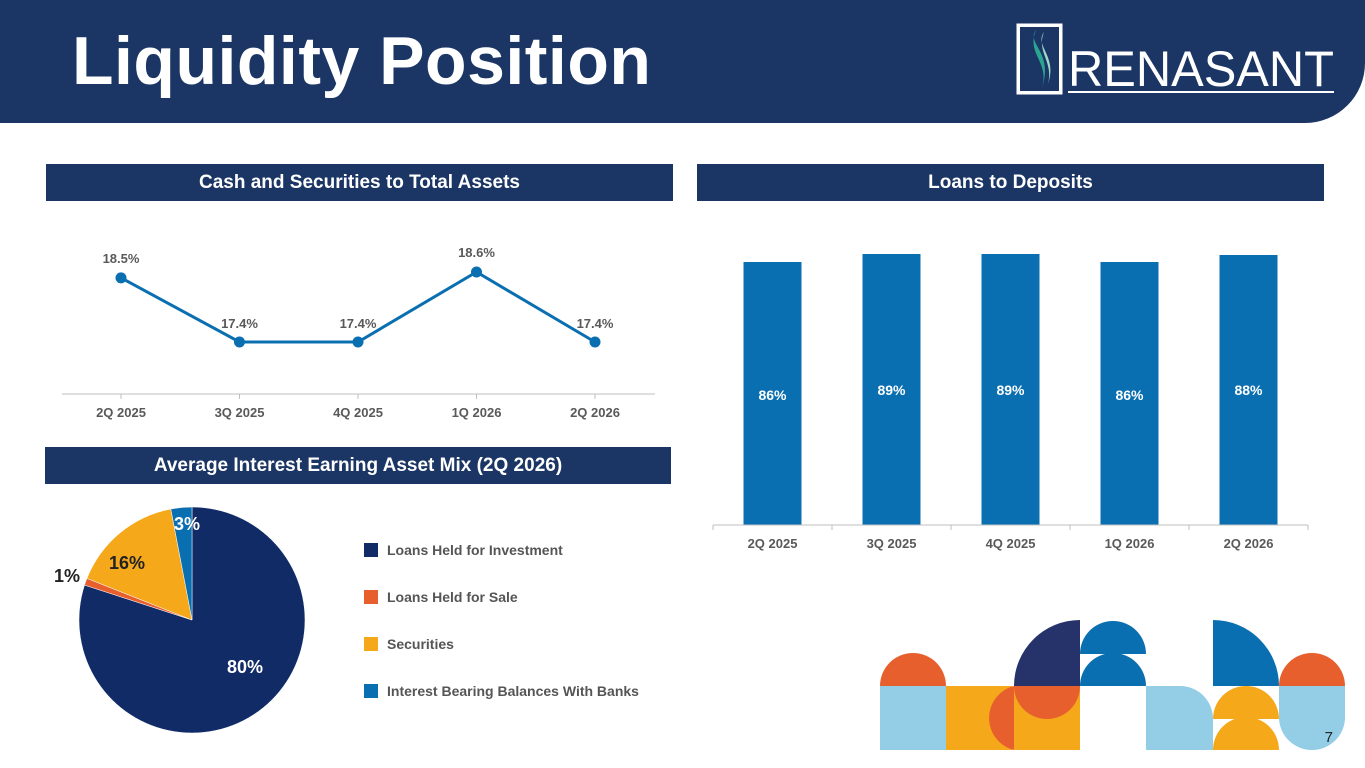 The width and height of the screenshot is (1365, 768). I want to click on pie-data-label: 3%, so click(187, 524).